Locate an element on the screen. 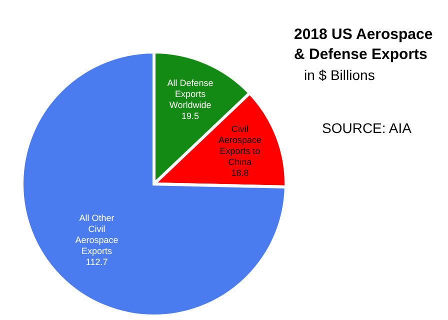 Image resolution: width=448 pixels, height=320 pixels. text: 2018 US Aerospace & Defense Exports is located at coordinates (363, 44).